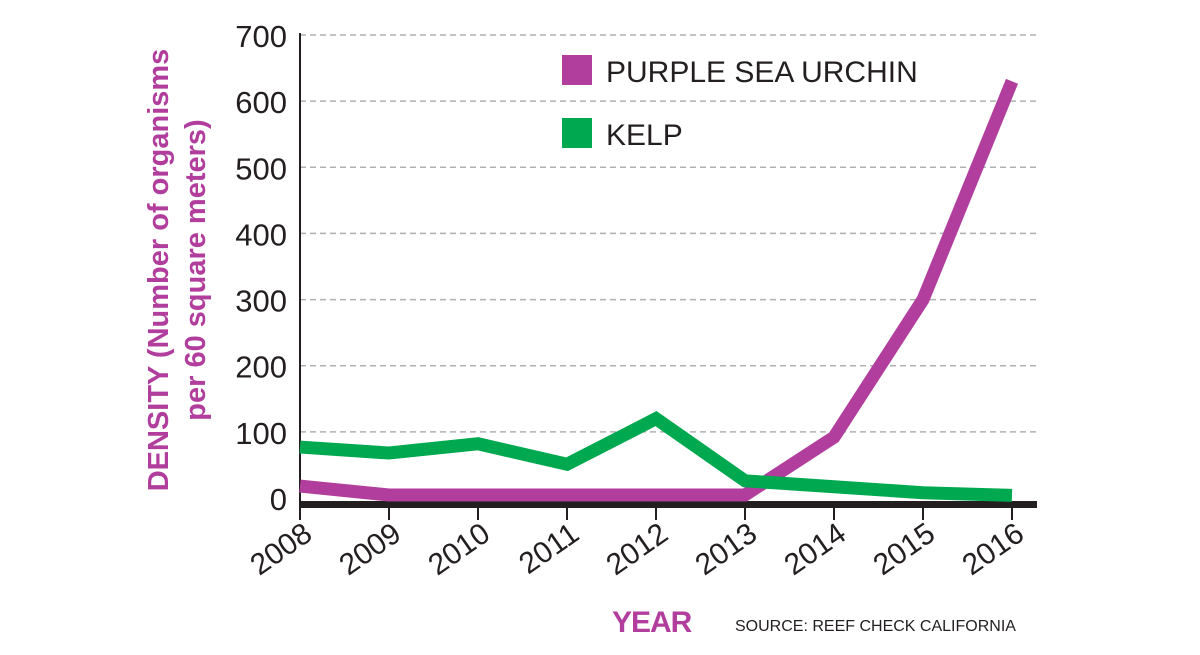  Describe the element at coordinates (652, 622) in the screenshot. I see `x-axis-title: YEAR` at that location.